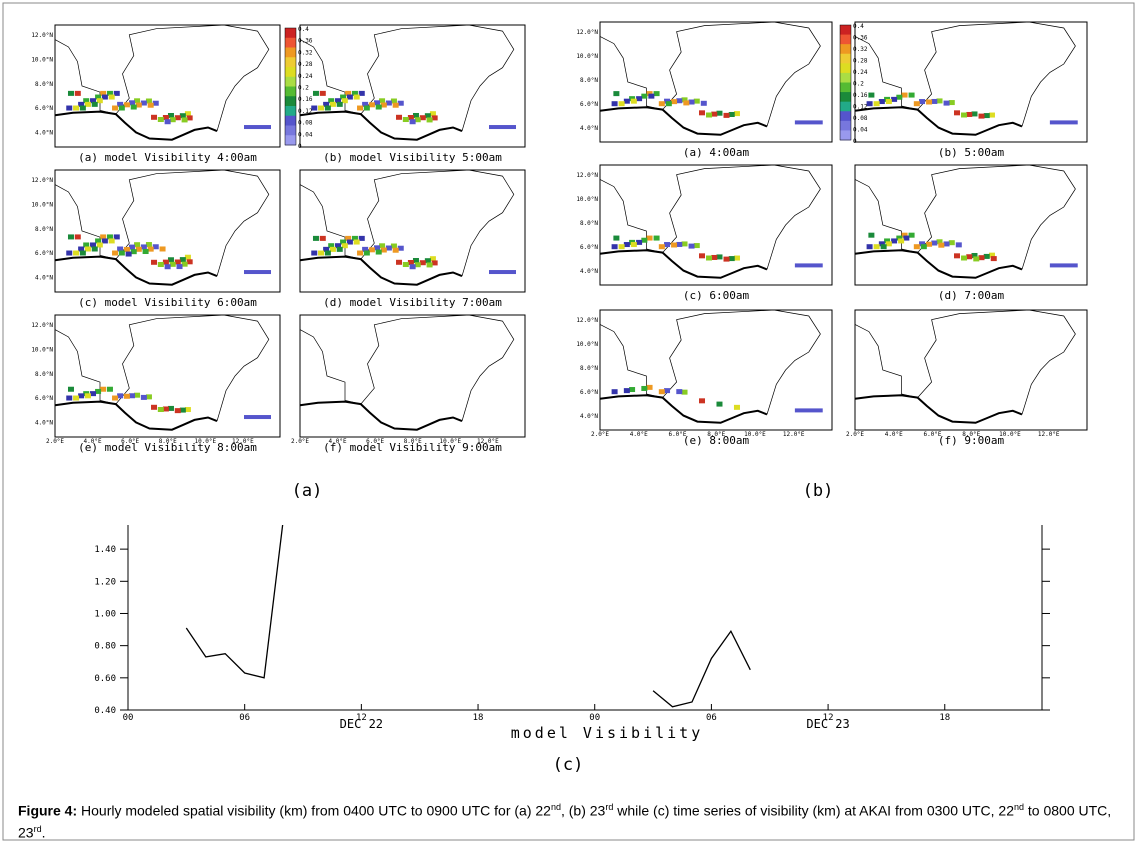 The width and height of the screenshot is (1137, 843). I want to click on caption-text: to 0800 UTC, 23, so click(565, 821).